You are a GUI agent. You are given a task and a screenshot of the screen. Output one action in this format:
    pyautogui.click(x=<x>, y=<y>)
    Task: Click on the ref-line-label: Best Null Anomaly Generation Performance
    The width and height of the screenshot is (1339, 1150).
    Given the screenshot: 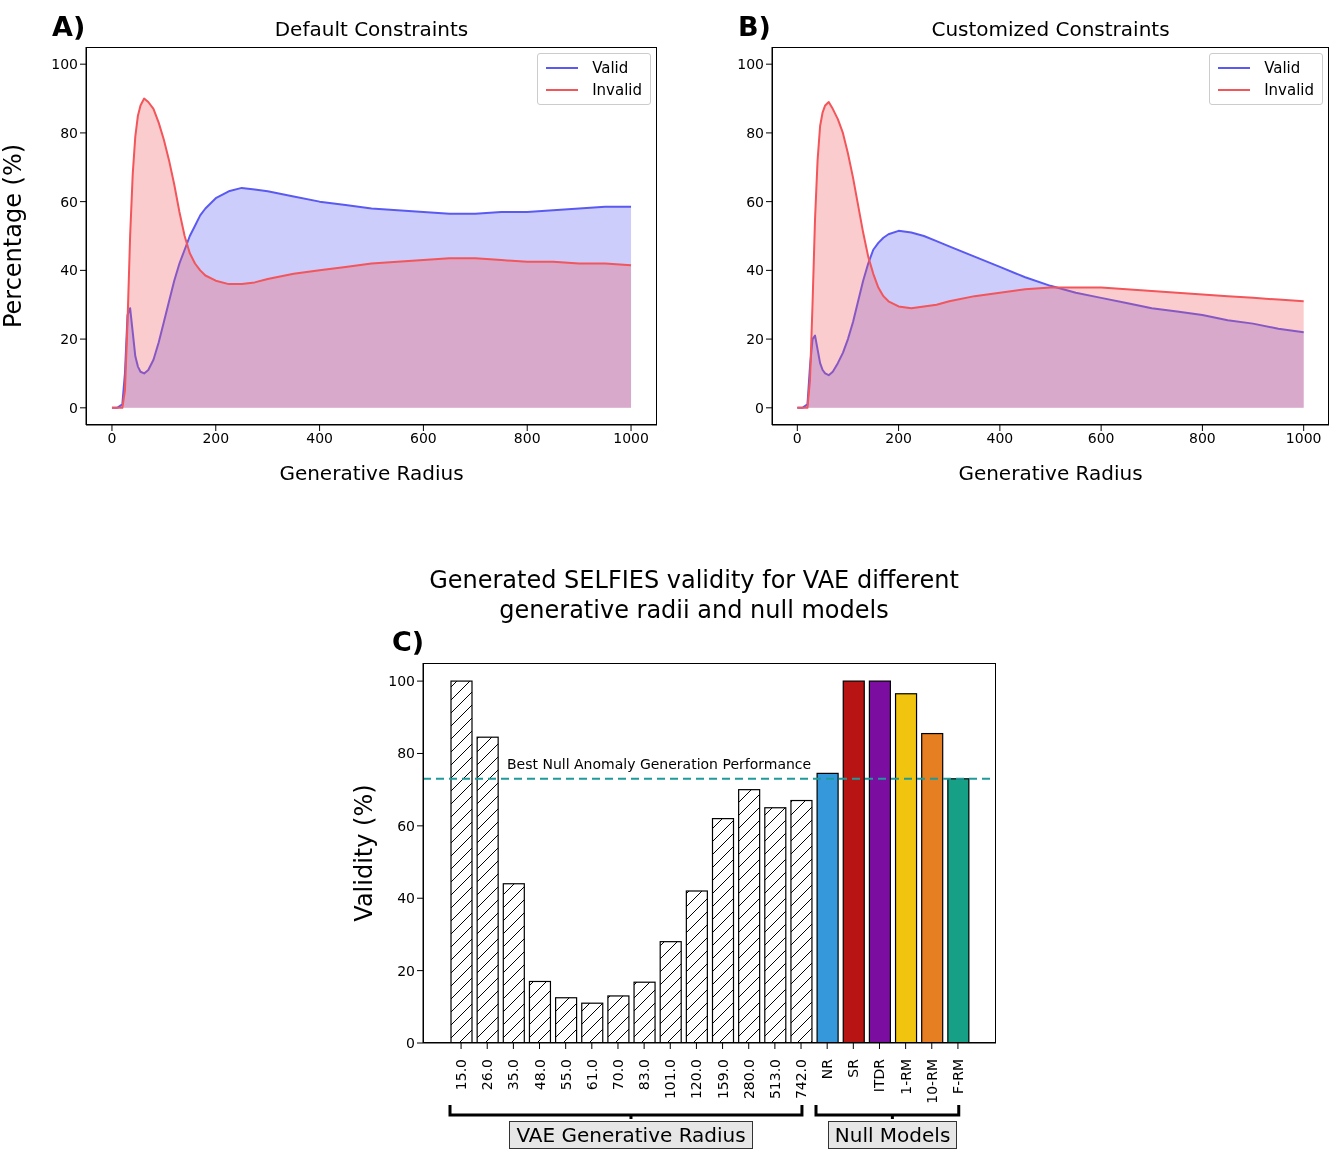 What is the action you would take?
    pyautogui.click(x=659, y=763)
    